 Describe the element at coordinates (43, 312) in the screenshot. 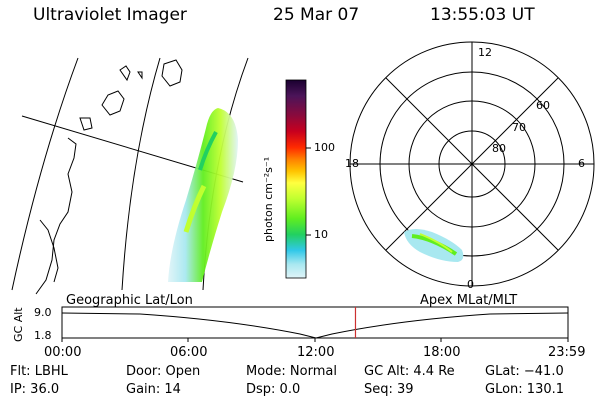

I see `timeline-y-top: 9.0` at that location.